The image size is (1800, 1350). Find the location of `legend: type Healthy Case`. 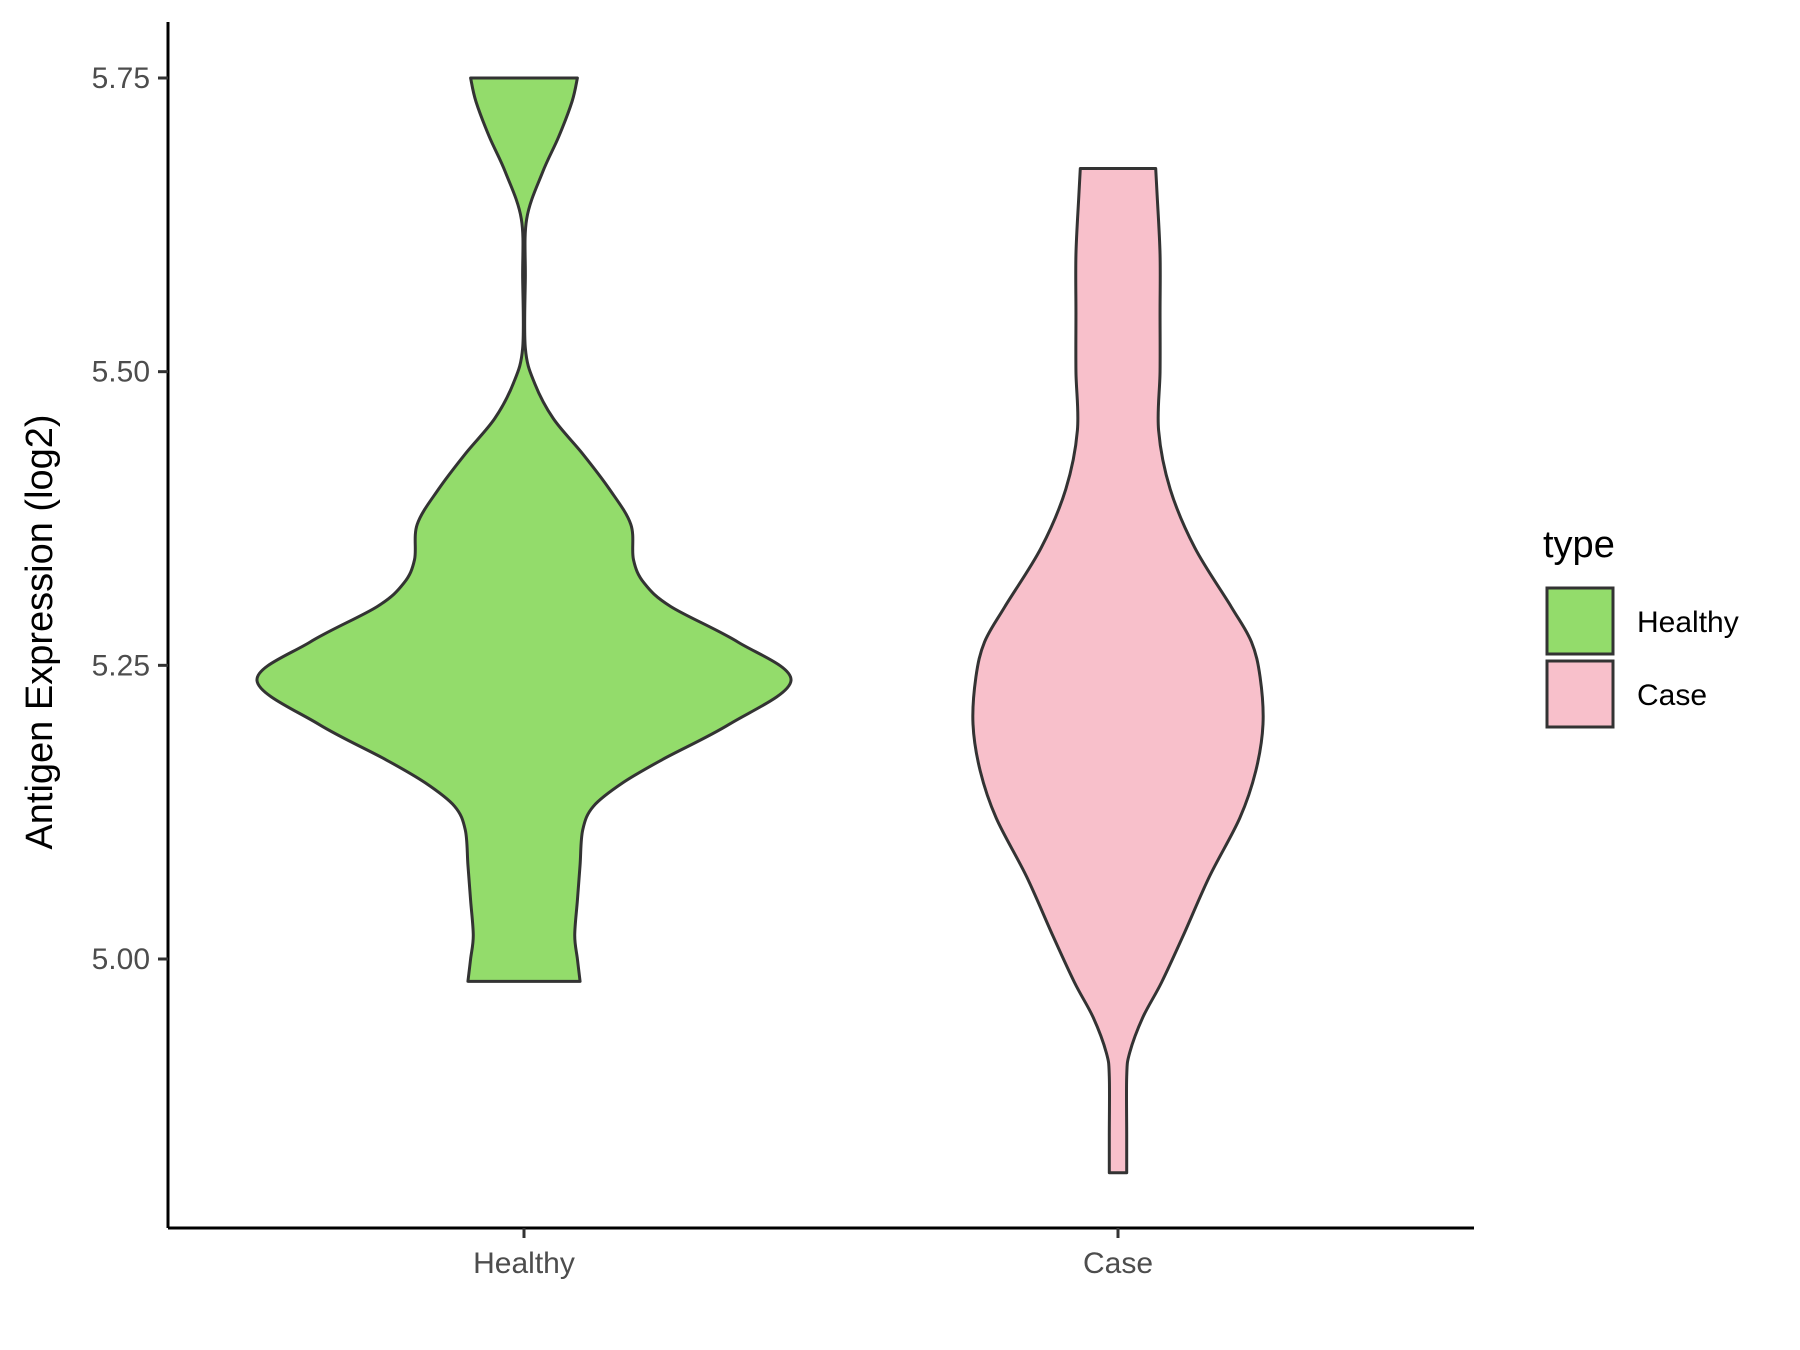

legend: type Healthy Case is located at coordinates (1641, 626).